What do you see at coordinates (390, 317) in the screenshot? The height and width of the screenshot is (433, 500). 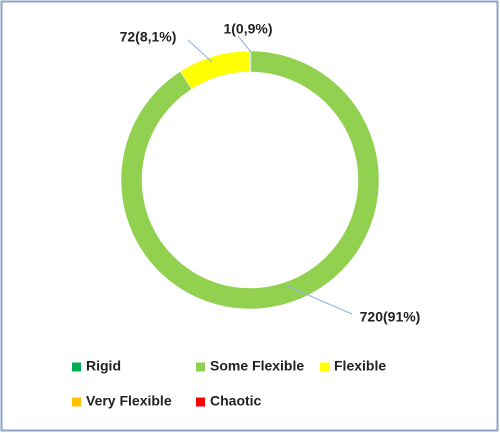 I see `data-label: 720(91%)` at bounding box center [390, 317].